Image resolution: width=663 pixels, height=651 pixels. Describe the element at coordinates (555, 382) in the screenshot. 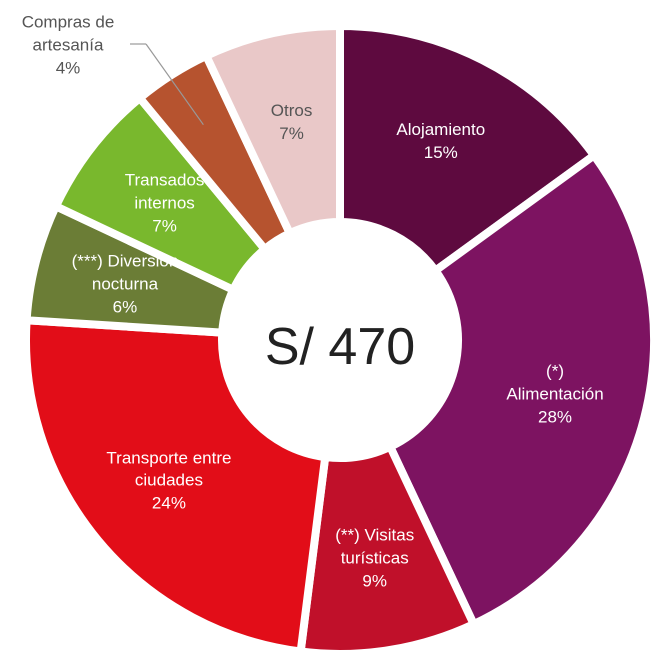

I see `category-label: (*) Alimentación` at that location.